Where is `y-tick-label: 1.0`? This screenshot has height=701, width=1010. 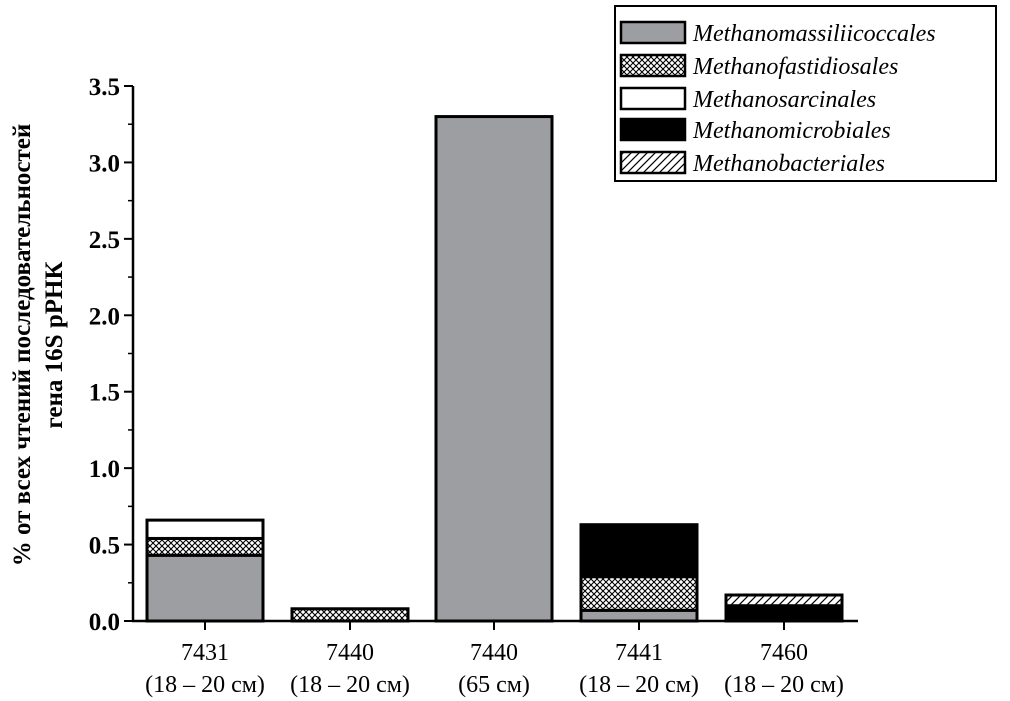
y-tick-label: 1.0 is located at coordinates (104, 469).